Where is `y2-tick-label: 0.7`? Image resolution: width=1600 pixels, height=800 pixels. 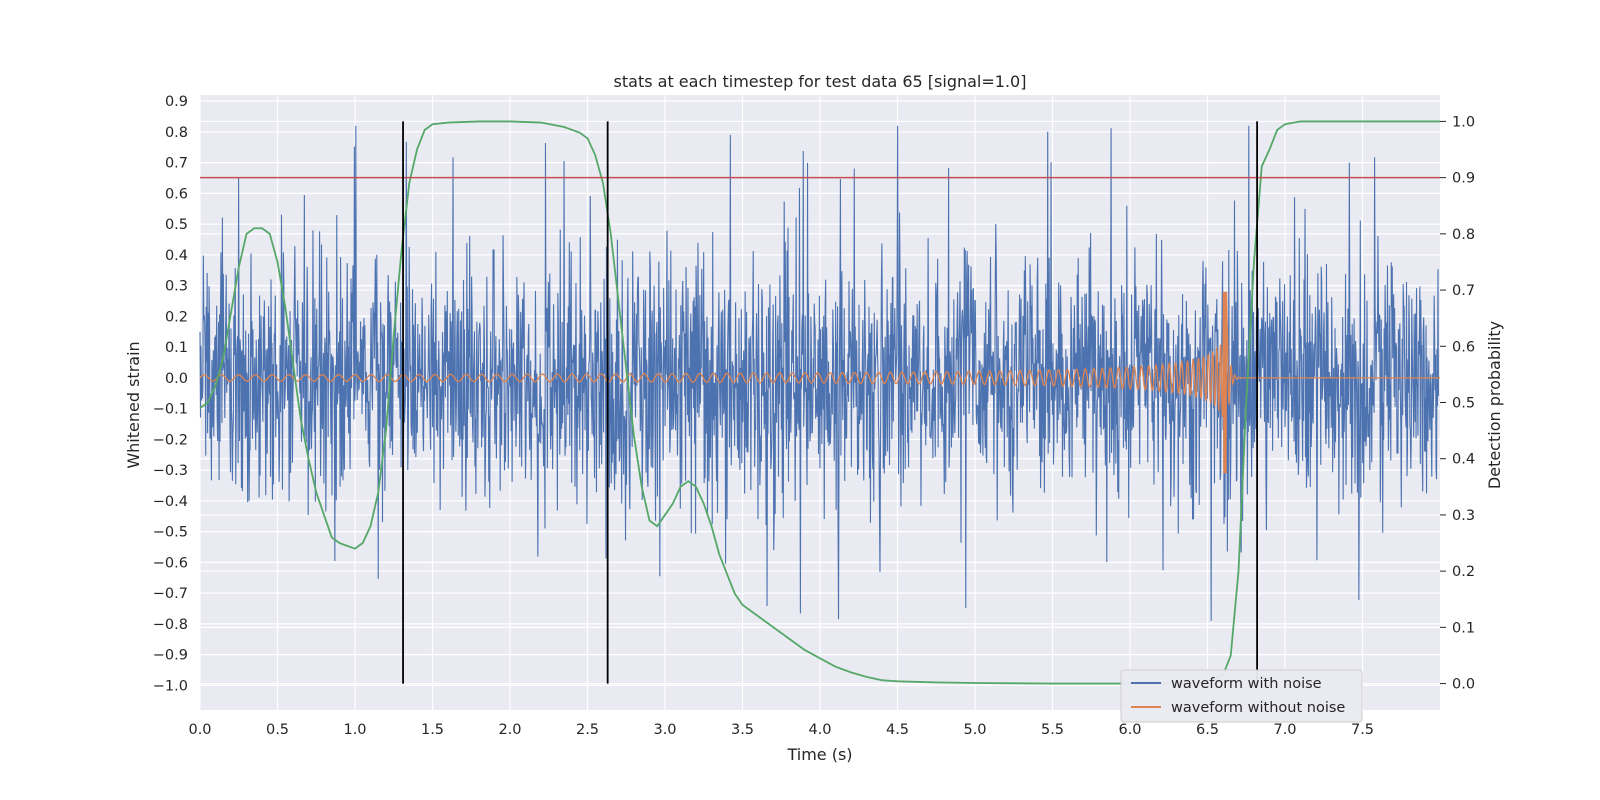 y2-tick-label: 0.7 is located at coordinates (1463, 291).